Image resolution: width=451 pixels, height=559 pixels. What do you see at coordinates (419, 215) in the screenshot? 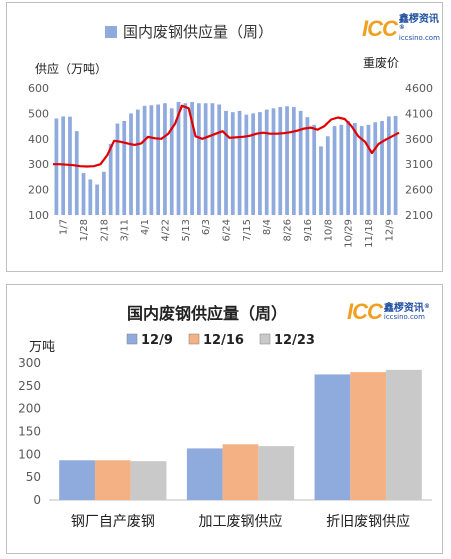
I see `y-tick-right: 2100` at bounding box center [419, 215].